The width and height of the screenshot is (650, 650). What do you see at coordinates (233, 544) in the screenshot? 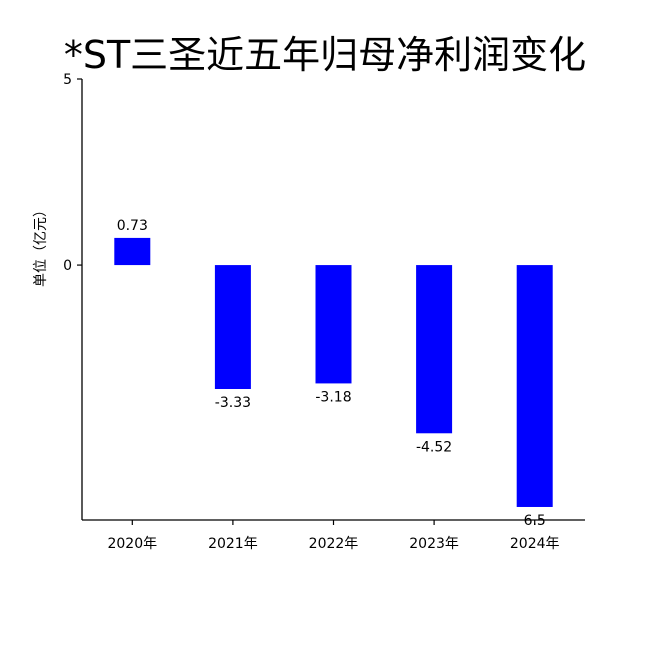
I see `x-tick-label-1: 2021年` at bounding box center [233, 544].